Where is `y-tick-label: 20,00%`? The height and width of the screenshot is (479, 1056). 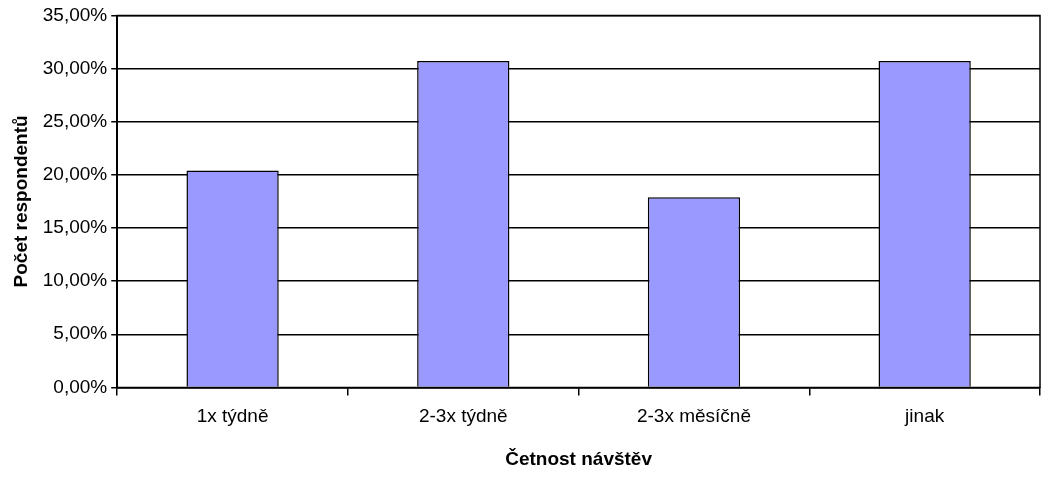 y-tick-label: 20,00% is located at coordinates (75, 174).